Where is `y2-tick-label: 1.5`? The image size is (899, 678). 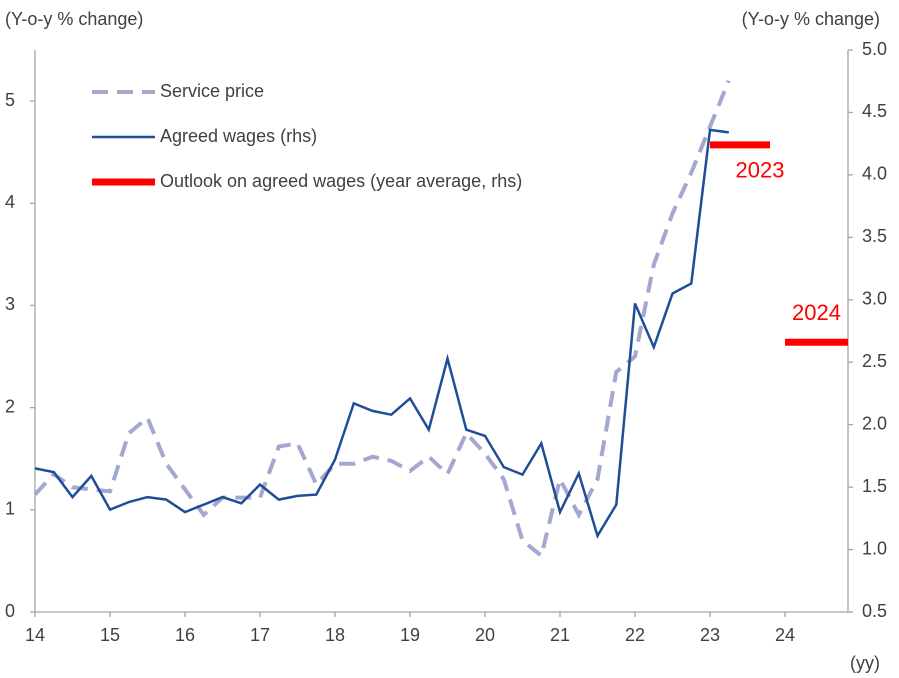 y2-tick-label: 1.5 is located at coordinates (874, 486).